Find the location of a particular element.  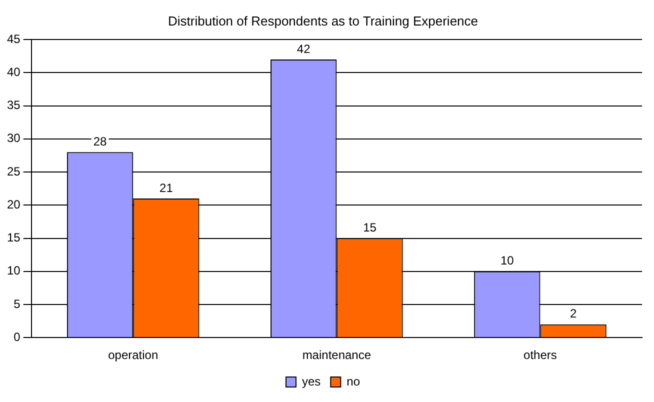

y-tick-label: 40 is located at coordinates (13, 72).